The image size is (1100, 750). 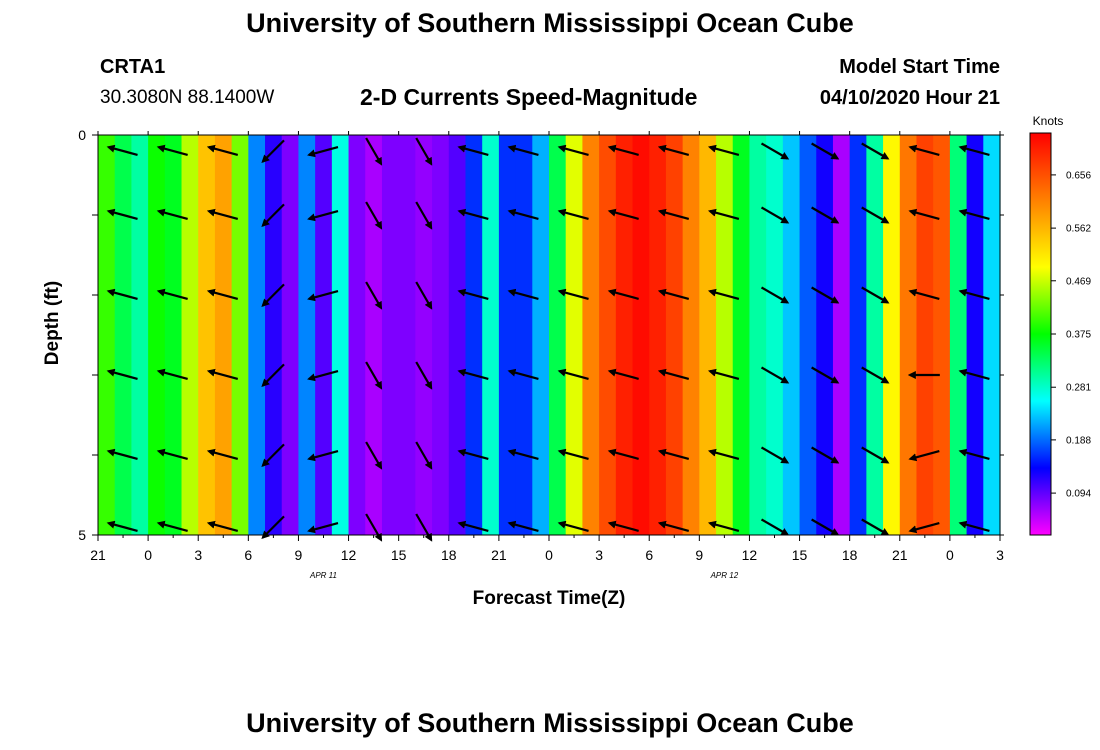 I want to click on colorbar-tick-label: 0.281, so click(x=1078, y=388).